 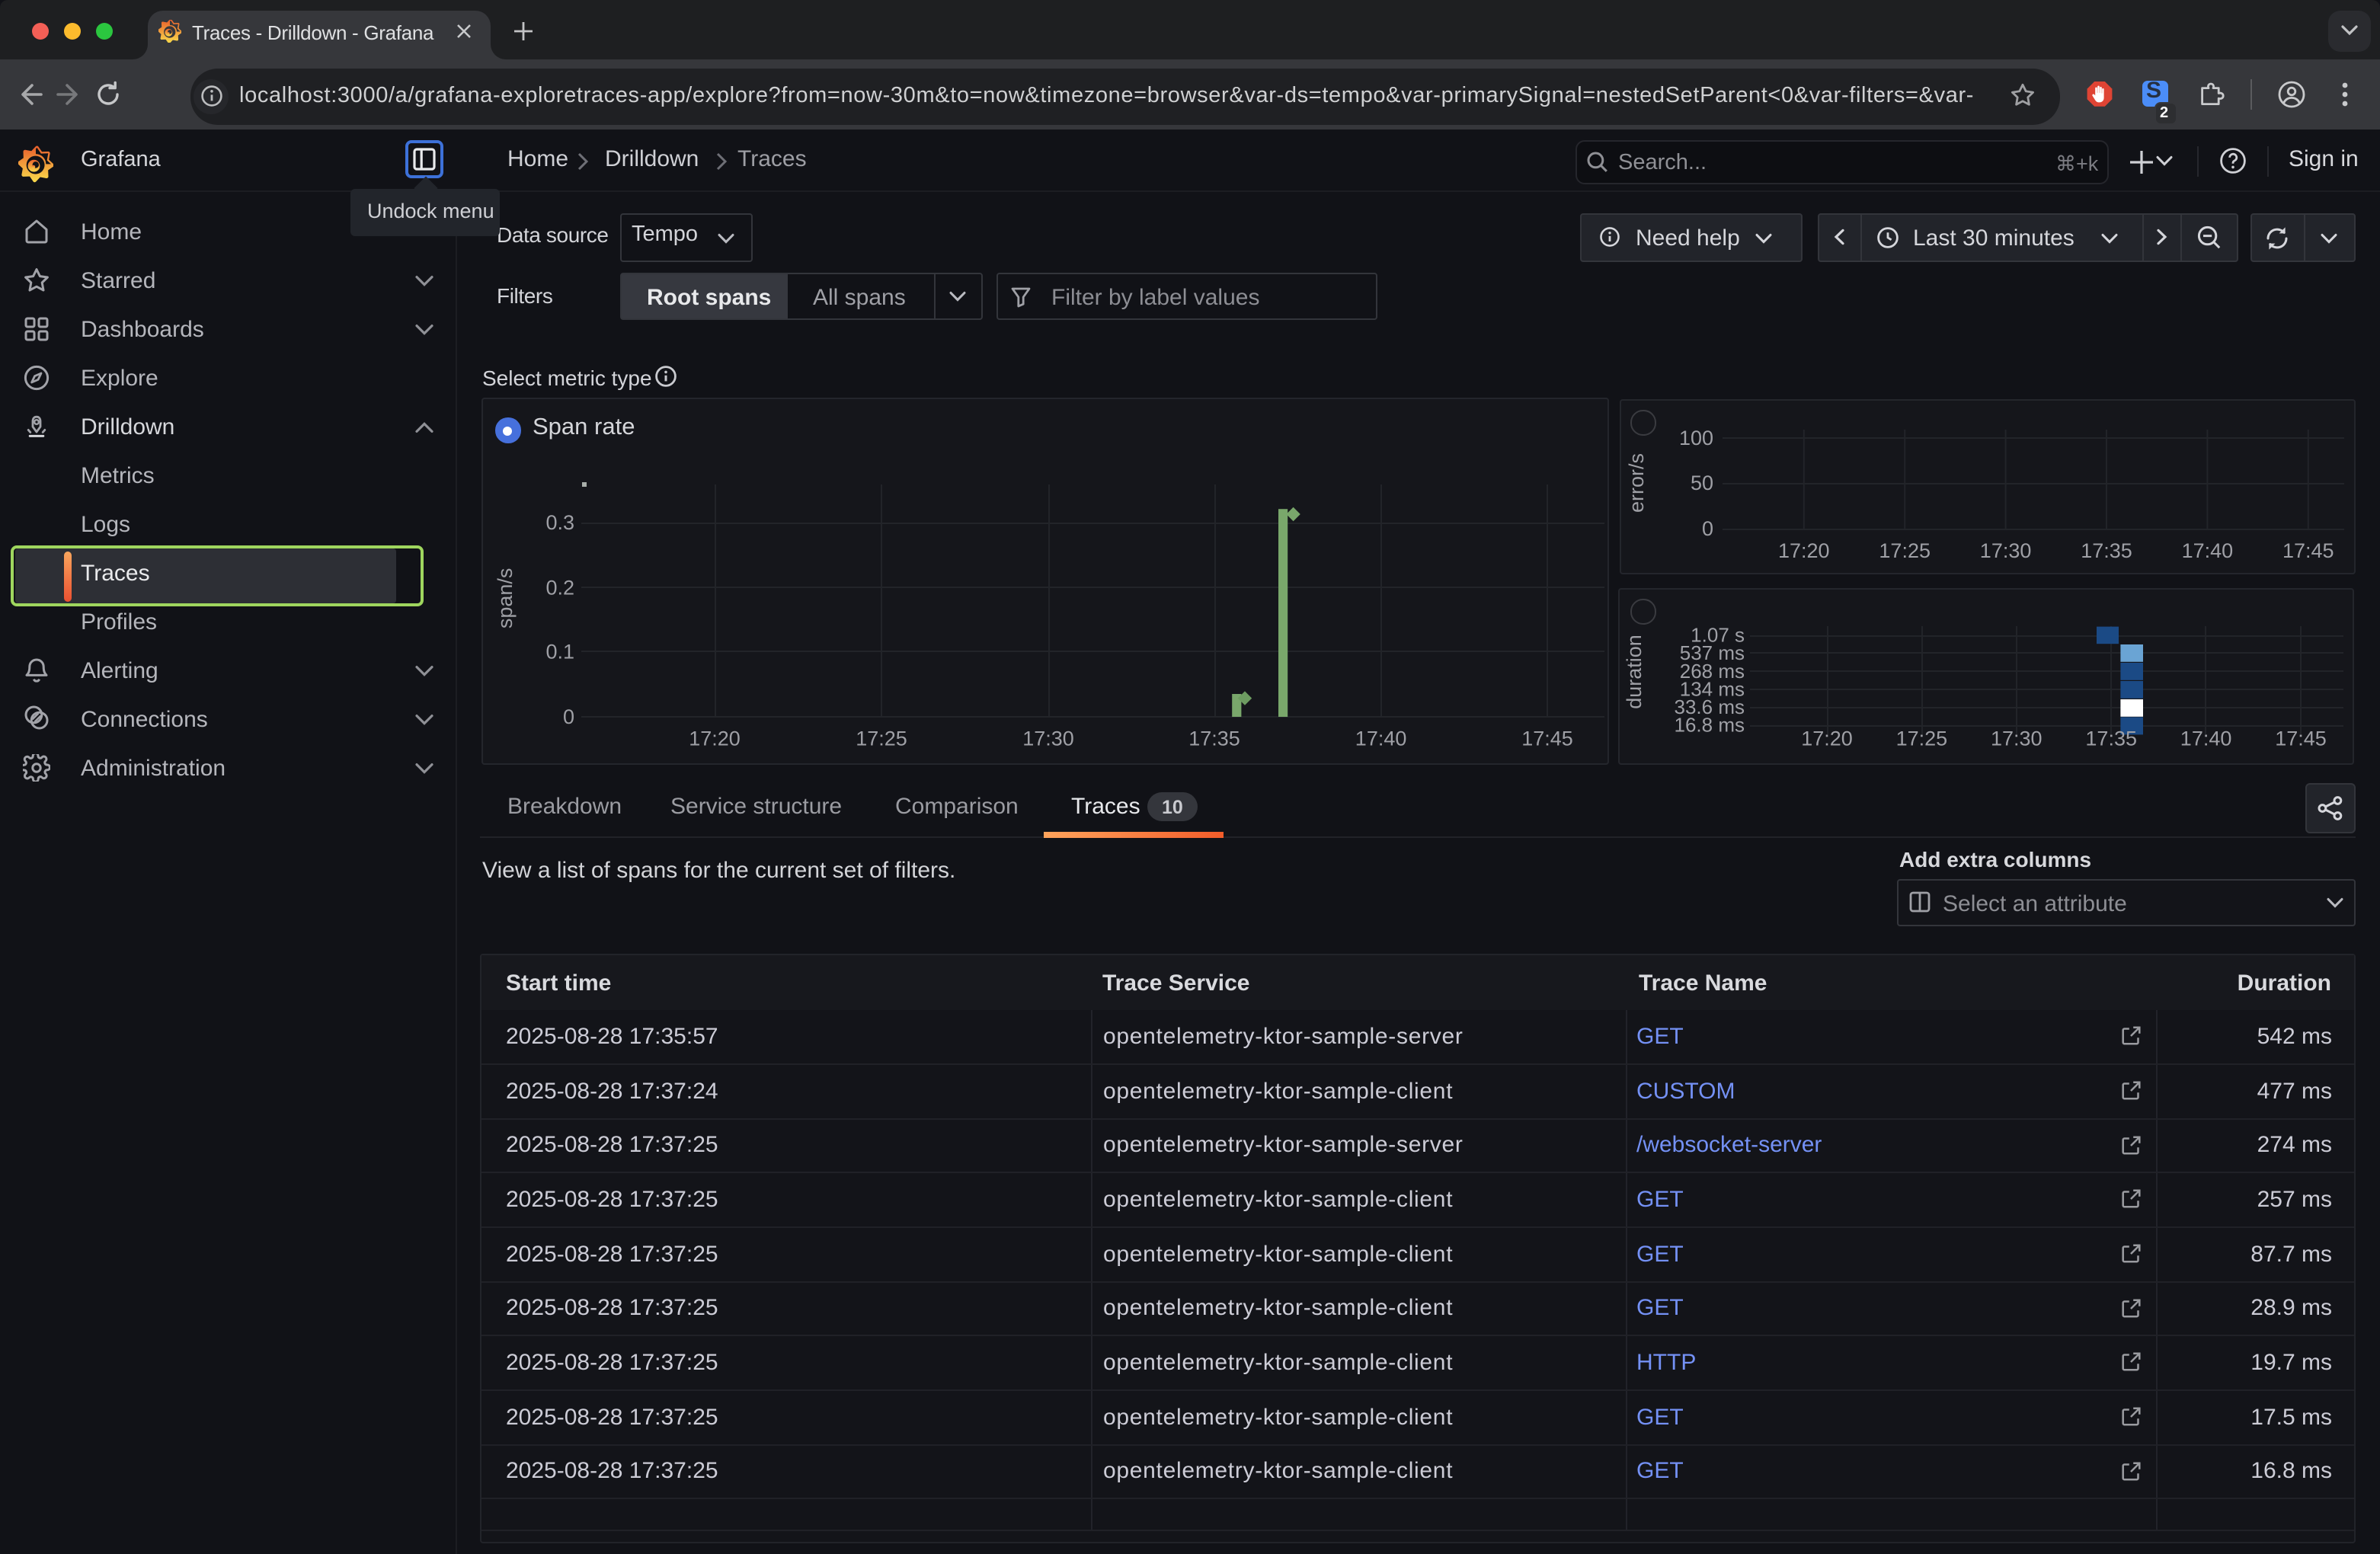 What do you see at coordinates (1712, 688) in the screenshot?
I see `svg-text: 134 ms` at bounding box center [1712, 688].